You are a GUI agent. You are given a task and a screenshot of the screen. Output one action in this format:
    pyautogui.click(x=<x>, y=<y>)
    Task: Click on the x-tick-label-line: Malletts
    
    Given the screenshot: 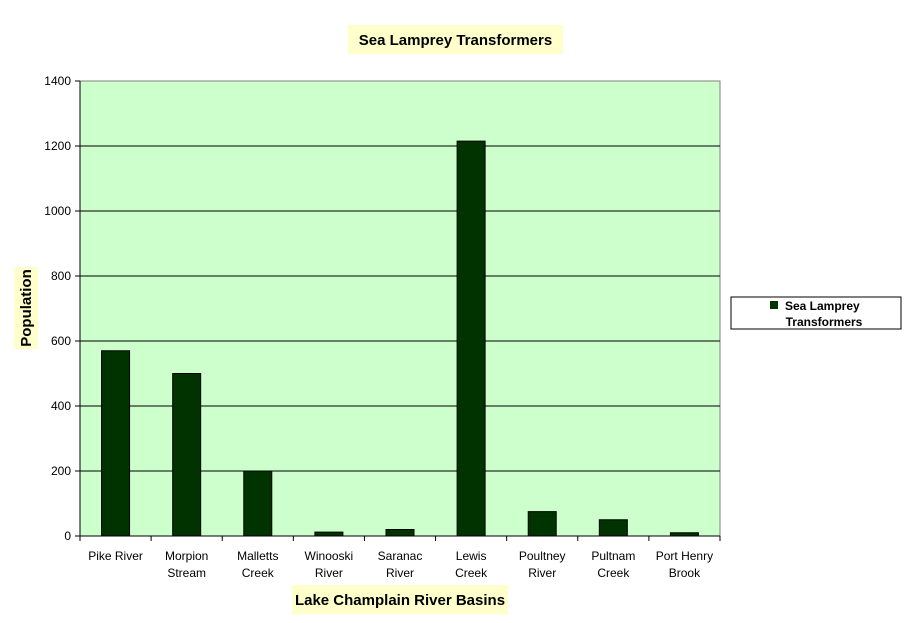 What is the action you would take?
    pyautogui.click(x=257, y=556)
    